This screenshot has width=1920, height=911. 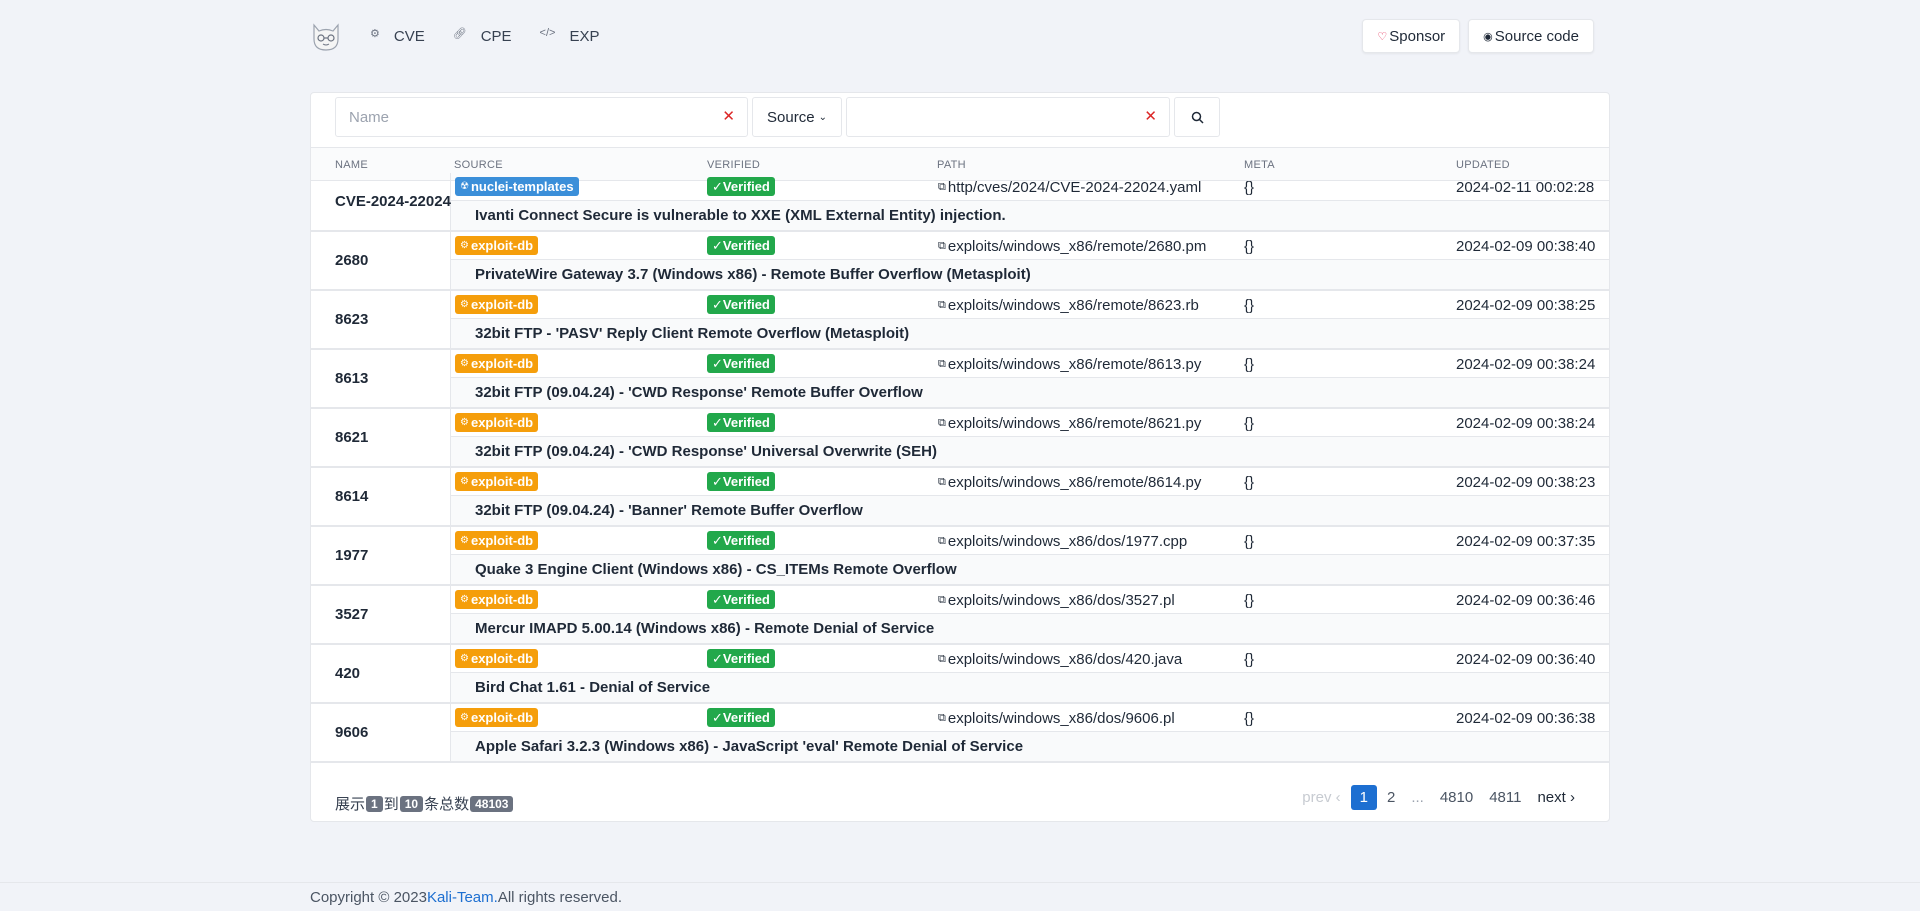 What do you see at coordinates (352, 319) in the screenshot?
I see `row-name: 8623` at bounding box center [352, 319].